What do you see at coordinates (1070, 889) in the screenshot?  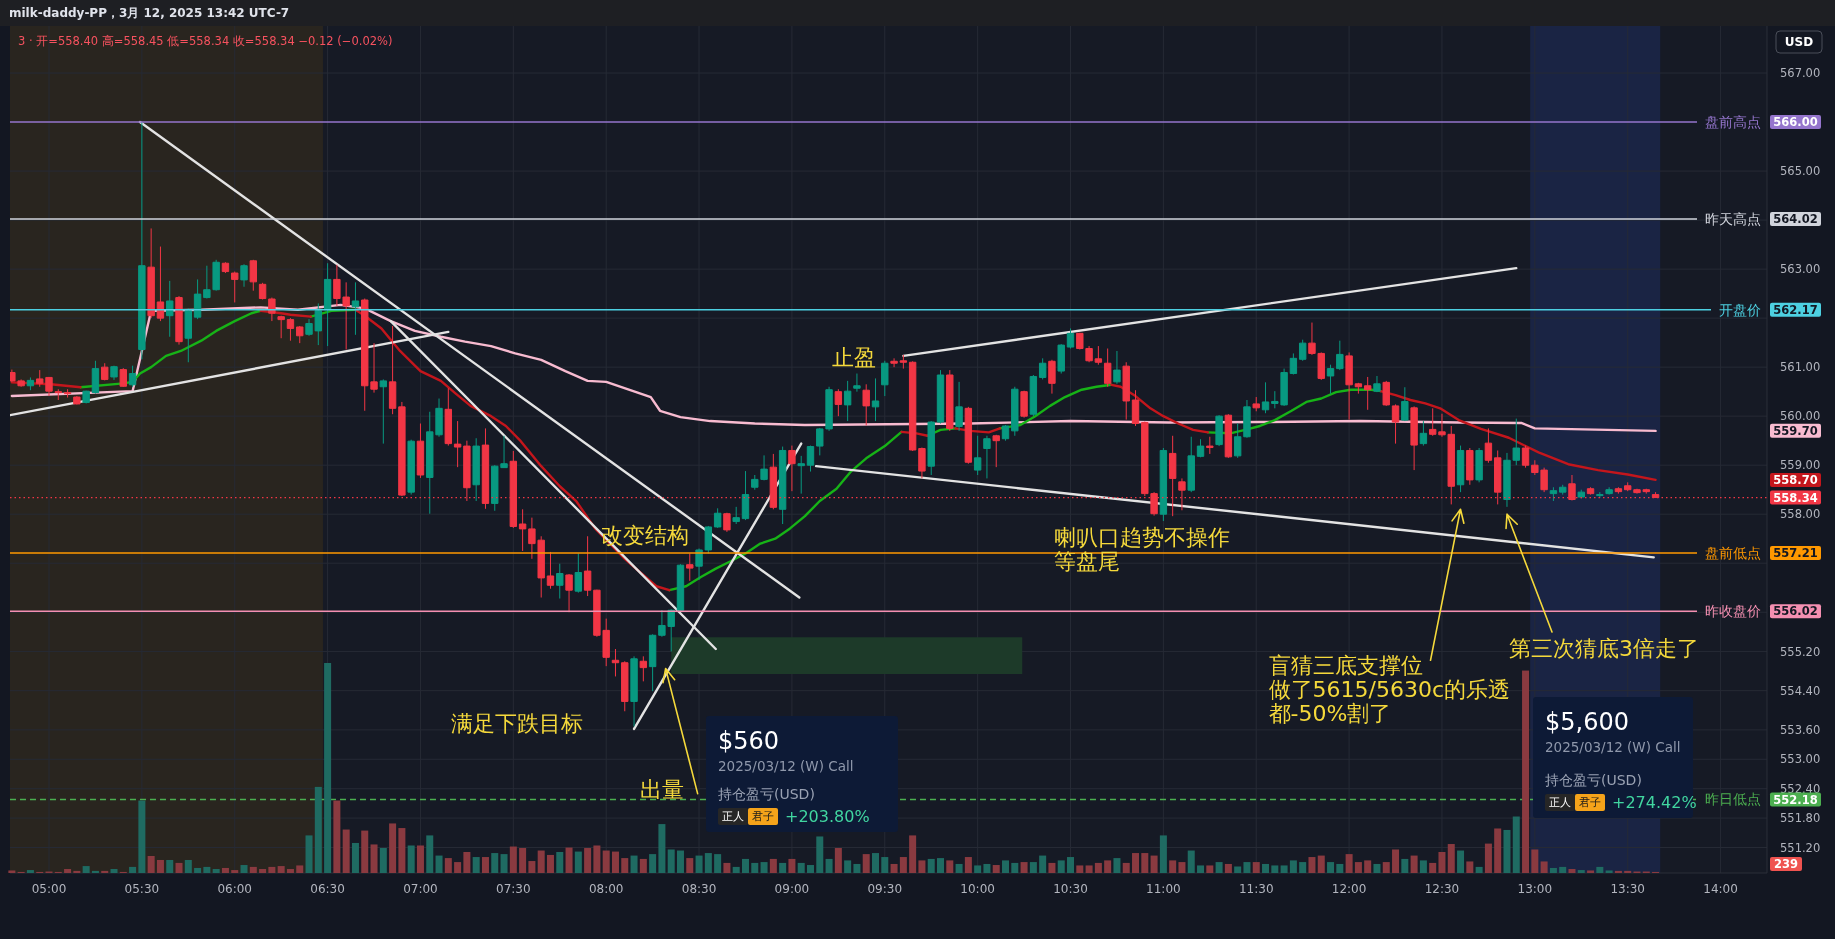 I see `x-tick-label: 10:30` at bounding box center [1070, 889].